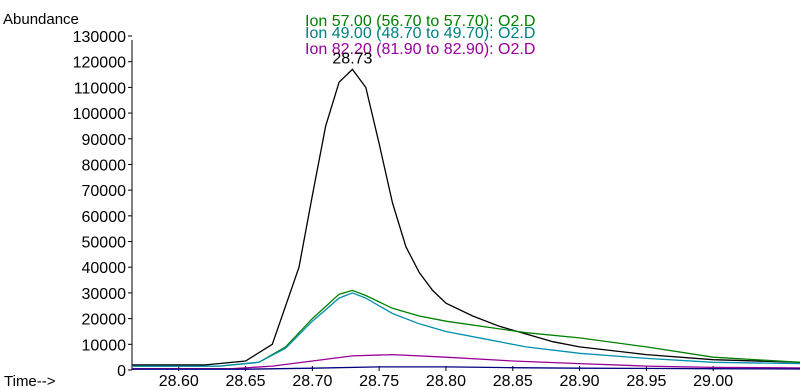 This screenshot has height=390, width=800. What do you see at coordinates (99, 114) in the screenshot?
I see `y-tick-label: 100000` at bounding box center [99, 114].